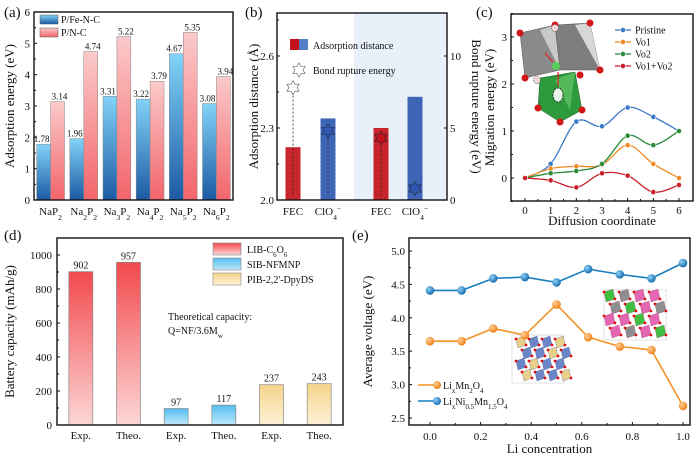 Image resolution: width=700 pixels, height=456 pixels. What do you see at coordinates (328, 131) in the screenshot?
I see `star-bond-rupture-energy` at bounding box center [328, 131].